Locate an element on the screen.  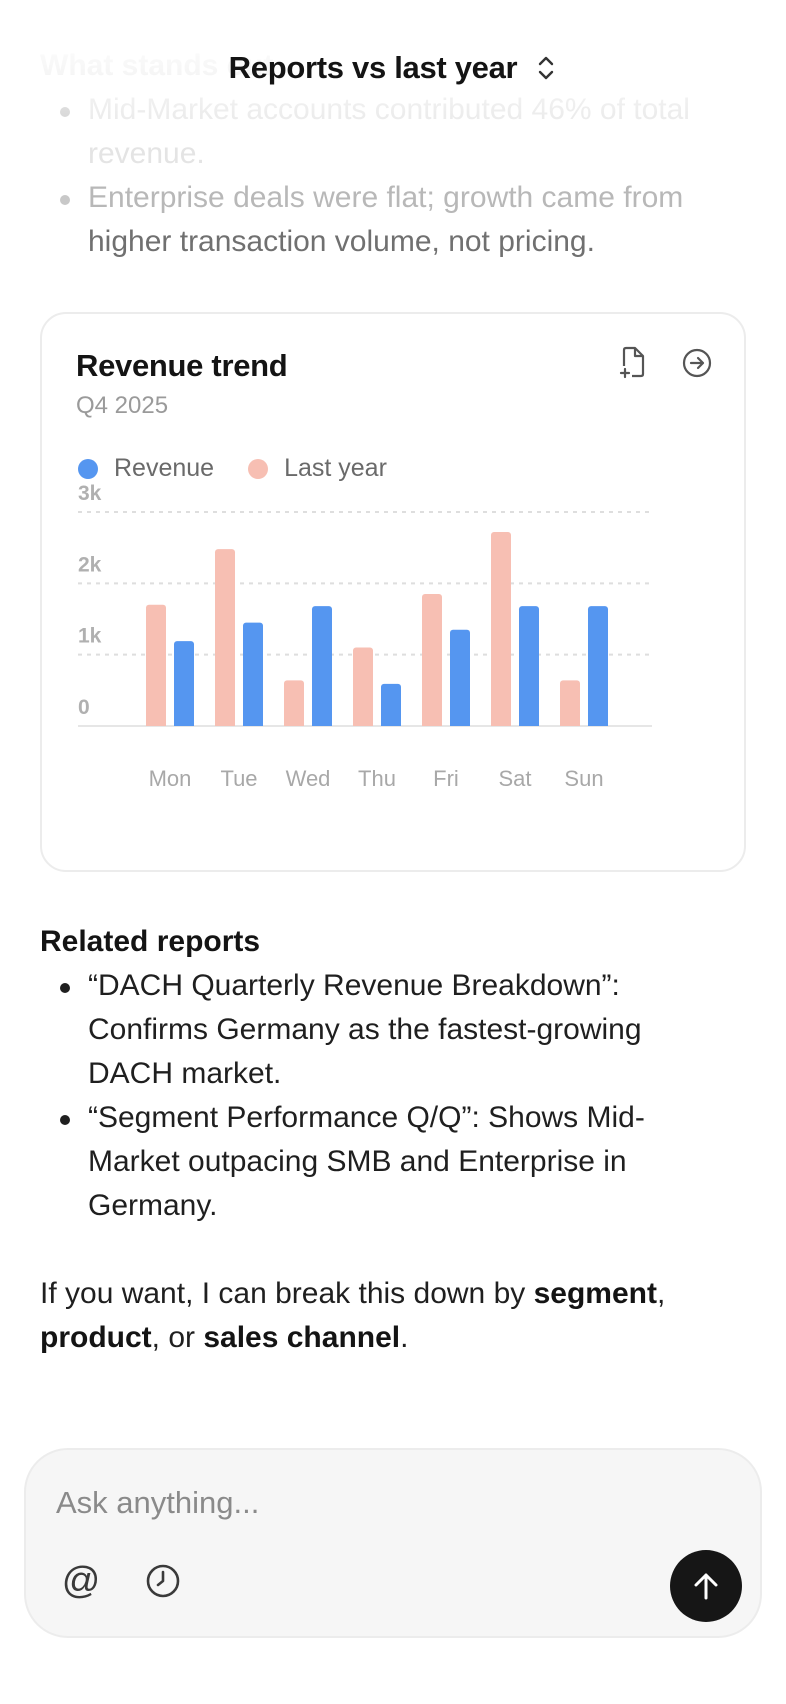
x-tick-label: Fri is located at coordinates (446, 778).